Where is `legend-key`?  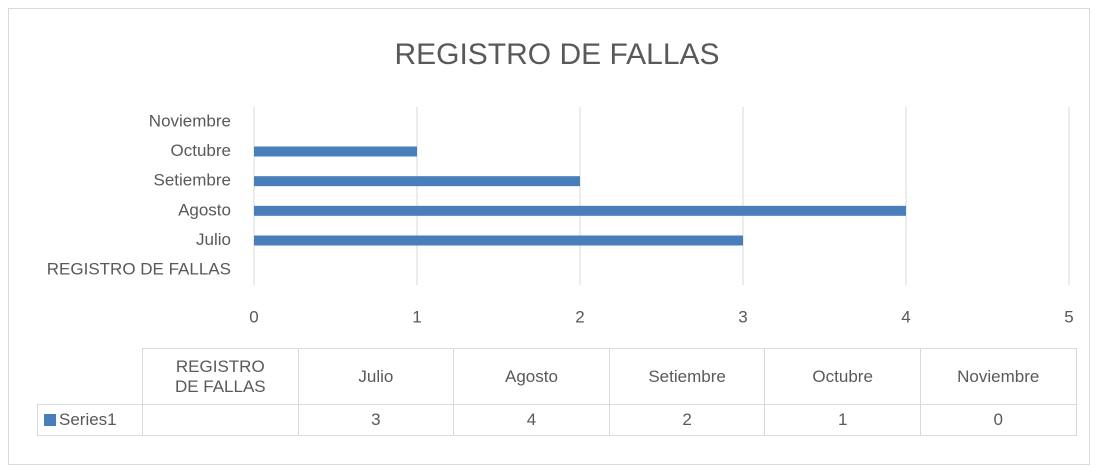
legend-key is located at coordinates (50, 420).